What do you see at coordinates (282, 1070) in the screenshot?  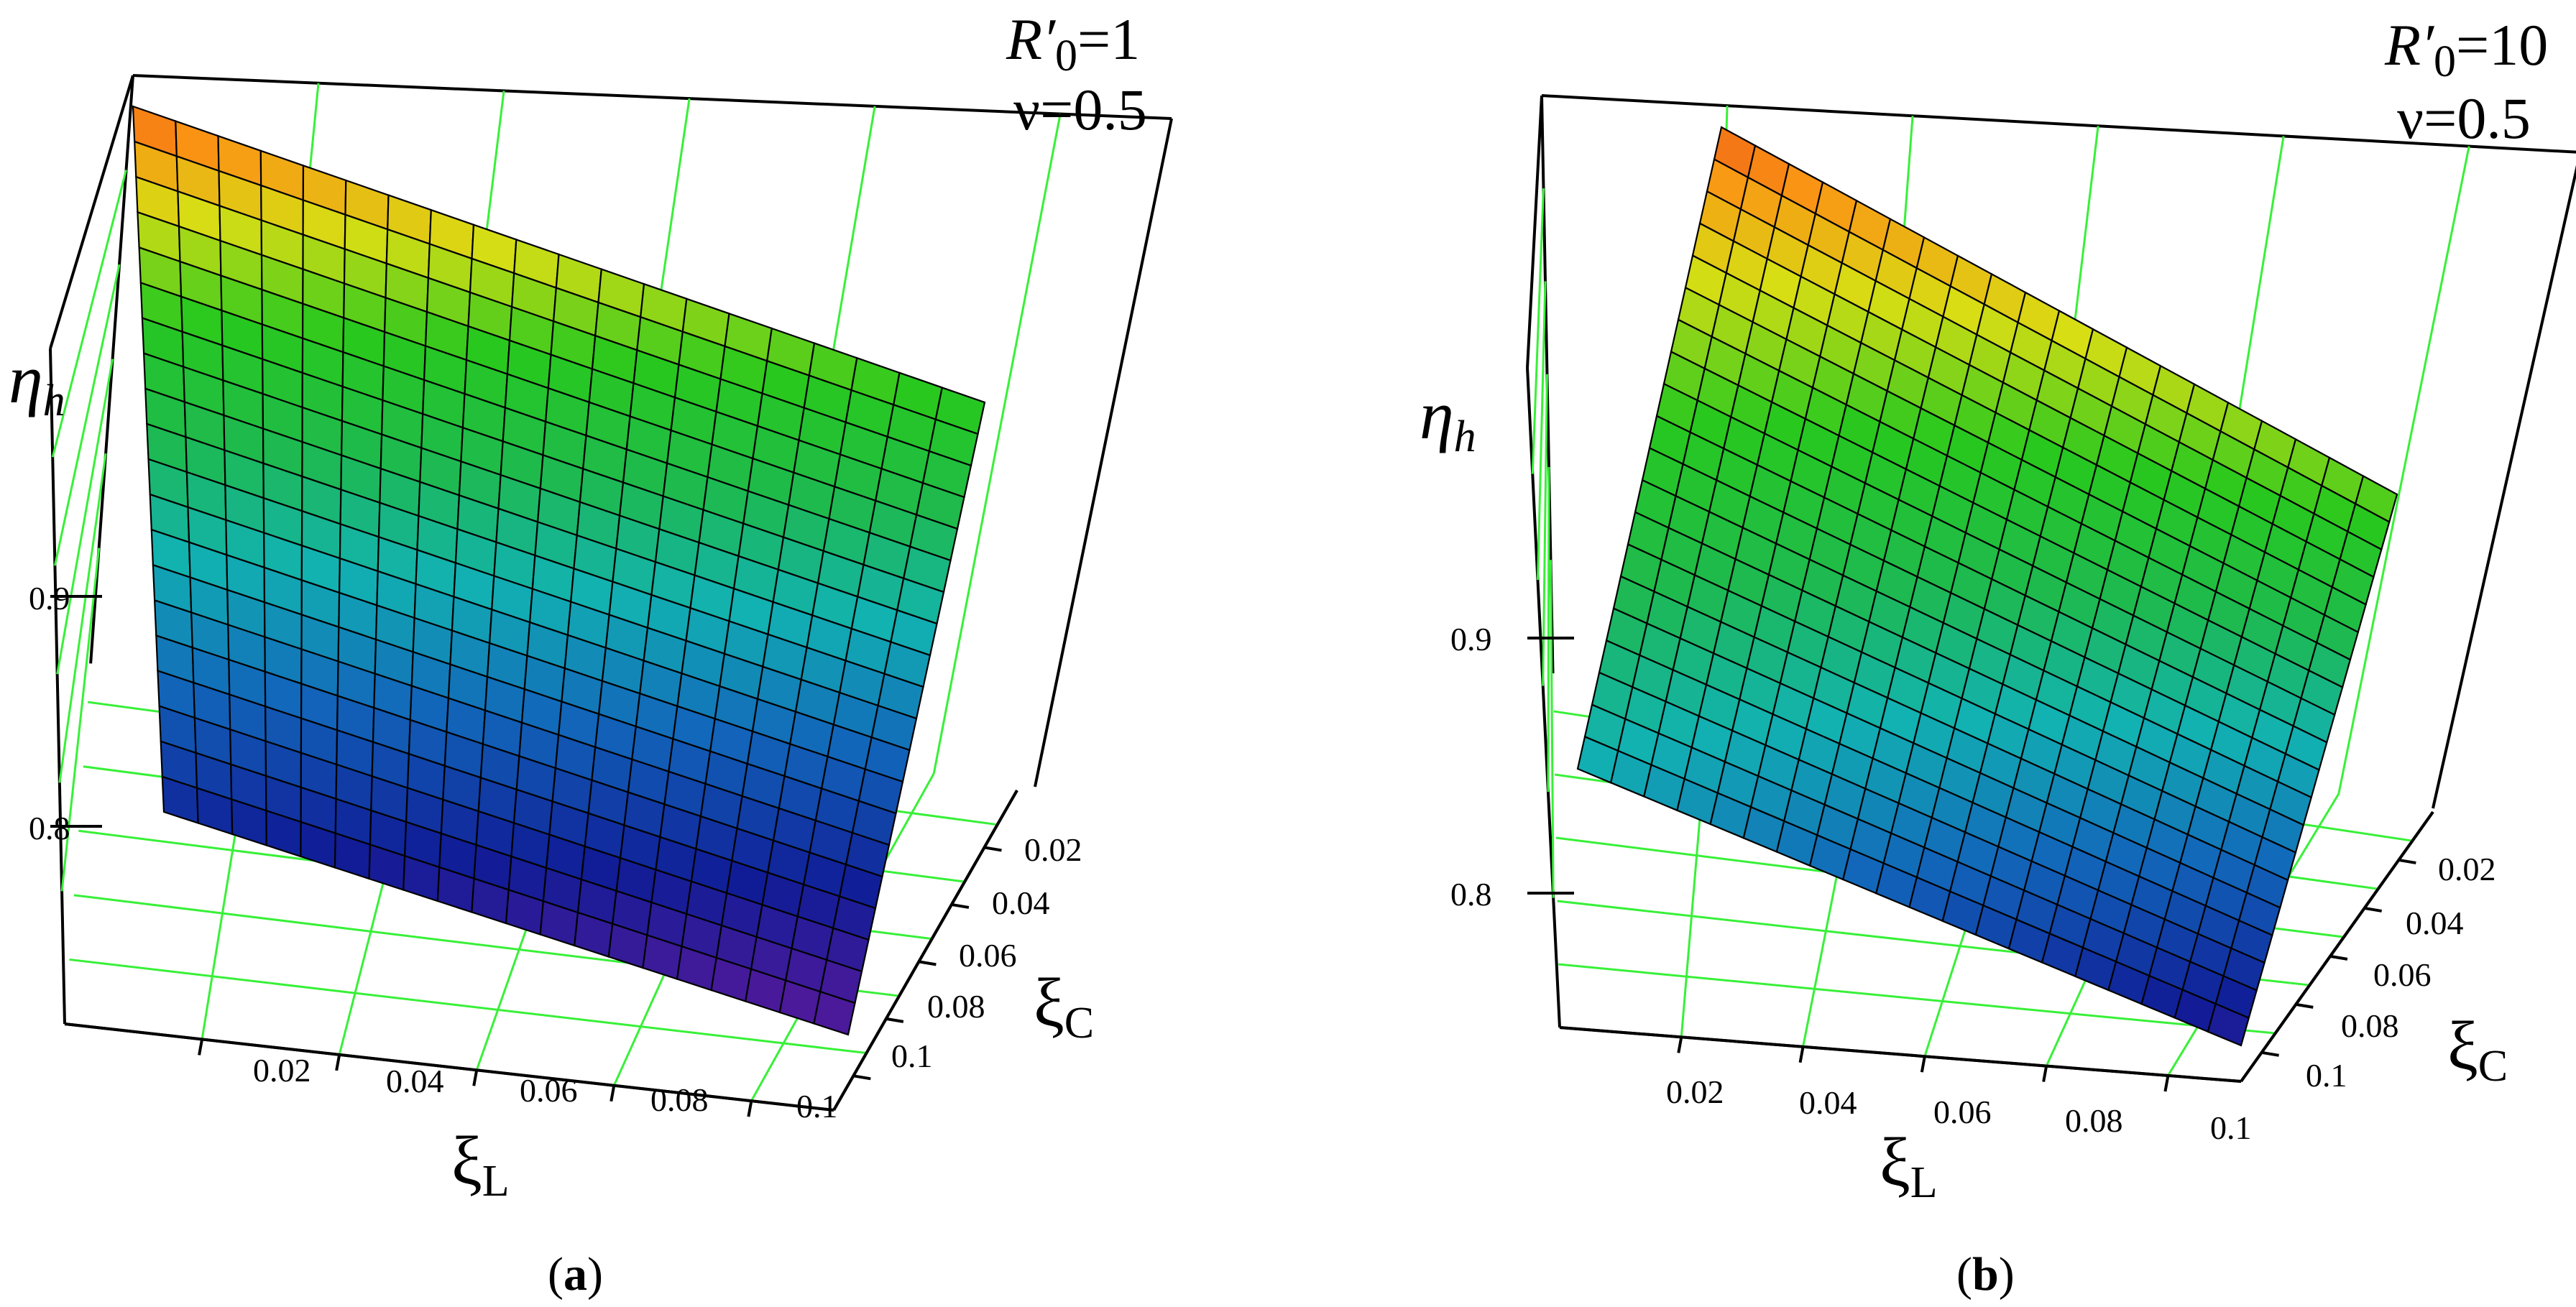 I see `panel-a-x-tick: 0.02` at bounding box center [282, 1070].